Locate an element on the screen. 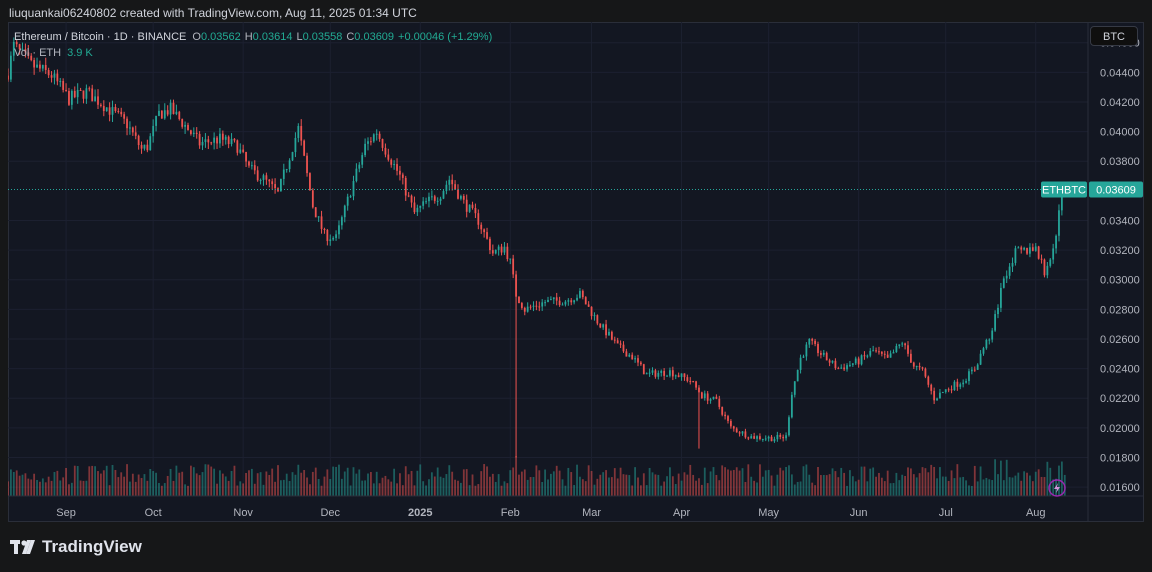 The width and height of the screenshot is (1152, 572). tradingview-logo: TradingView is located at coordinates (76, 547).